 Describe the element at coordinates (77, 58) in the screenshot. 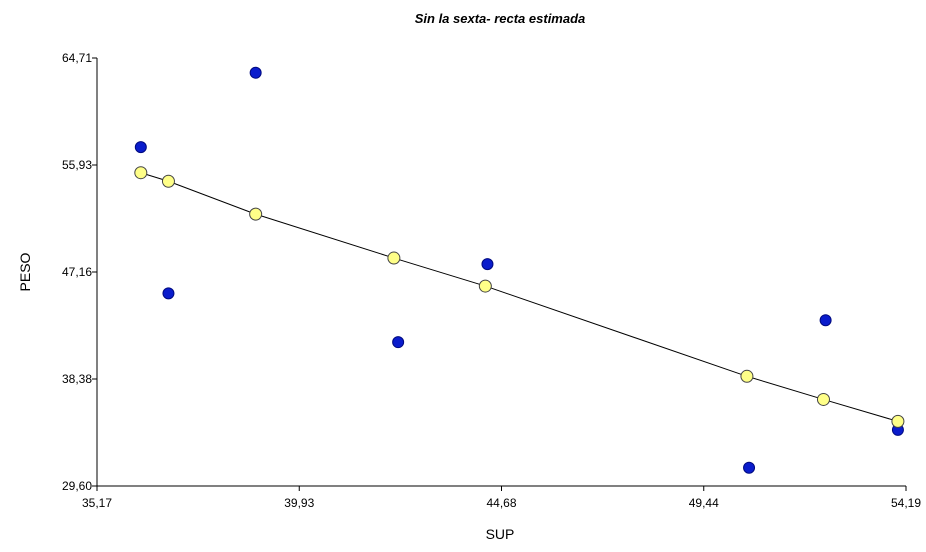

I see `y-tick-label: 64,71` at that location.